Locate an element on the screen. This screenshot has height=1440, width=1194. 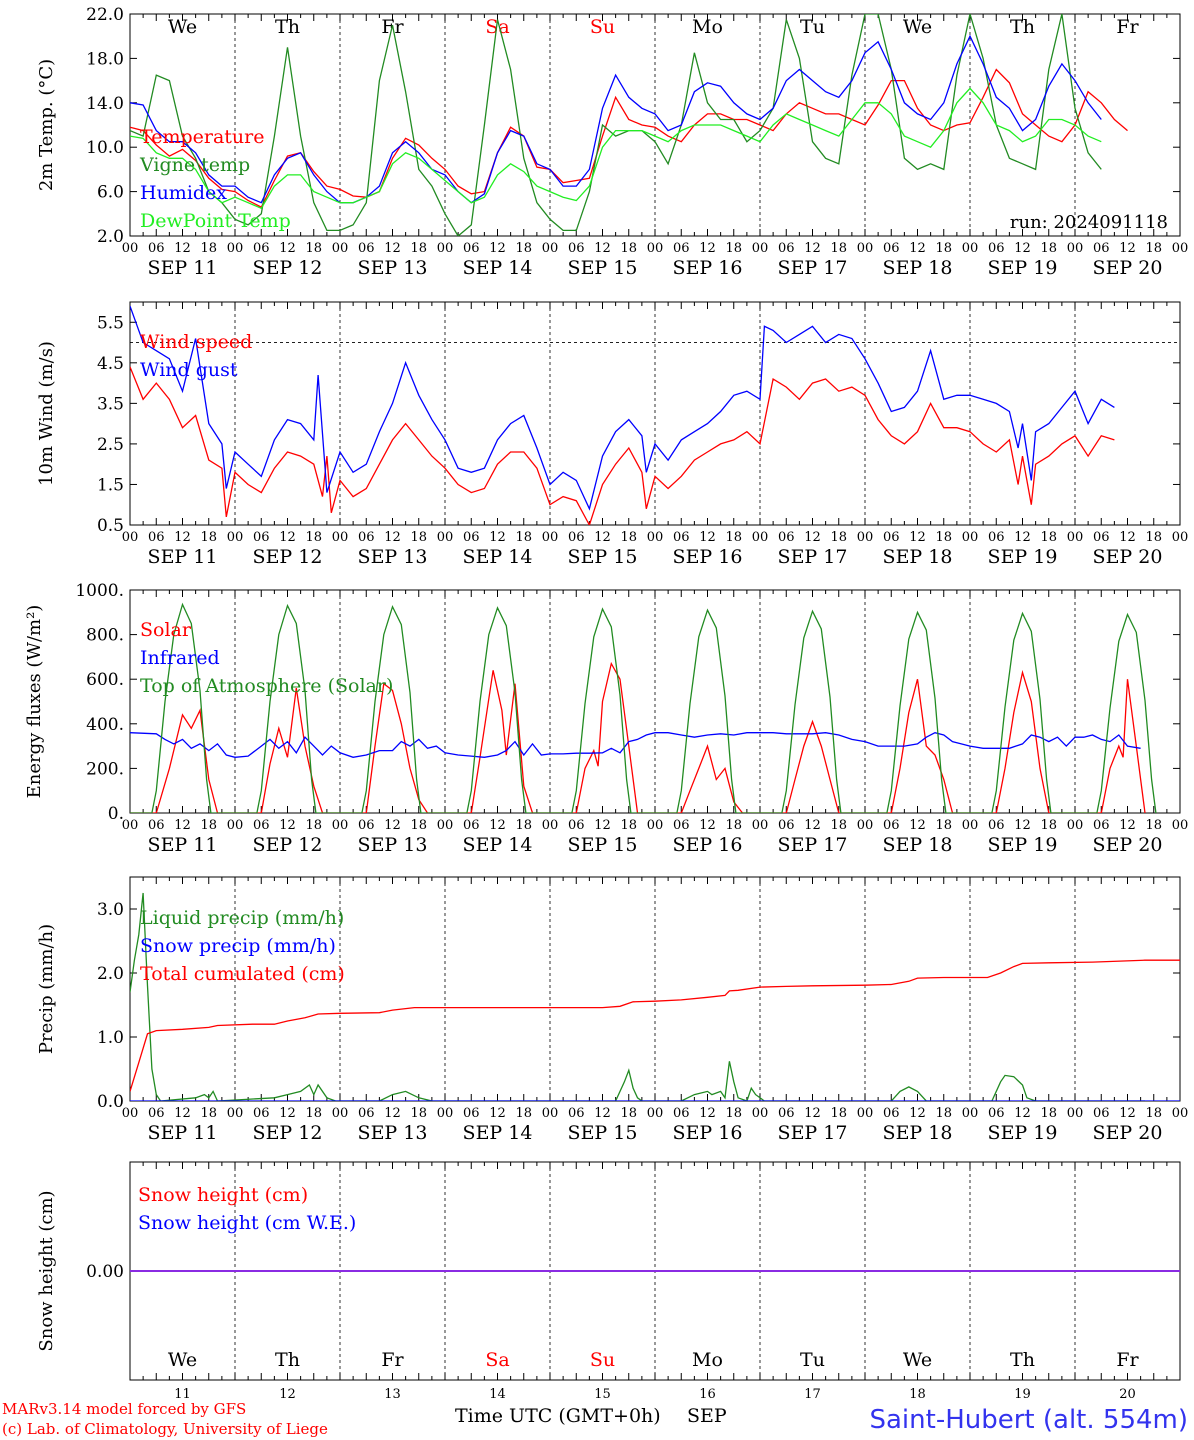
legend-entry: Temperature is located at coordinates (202, 137).